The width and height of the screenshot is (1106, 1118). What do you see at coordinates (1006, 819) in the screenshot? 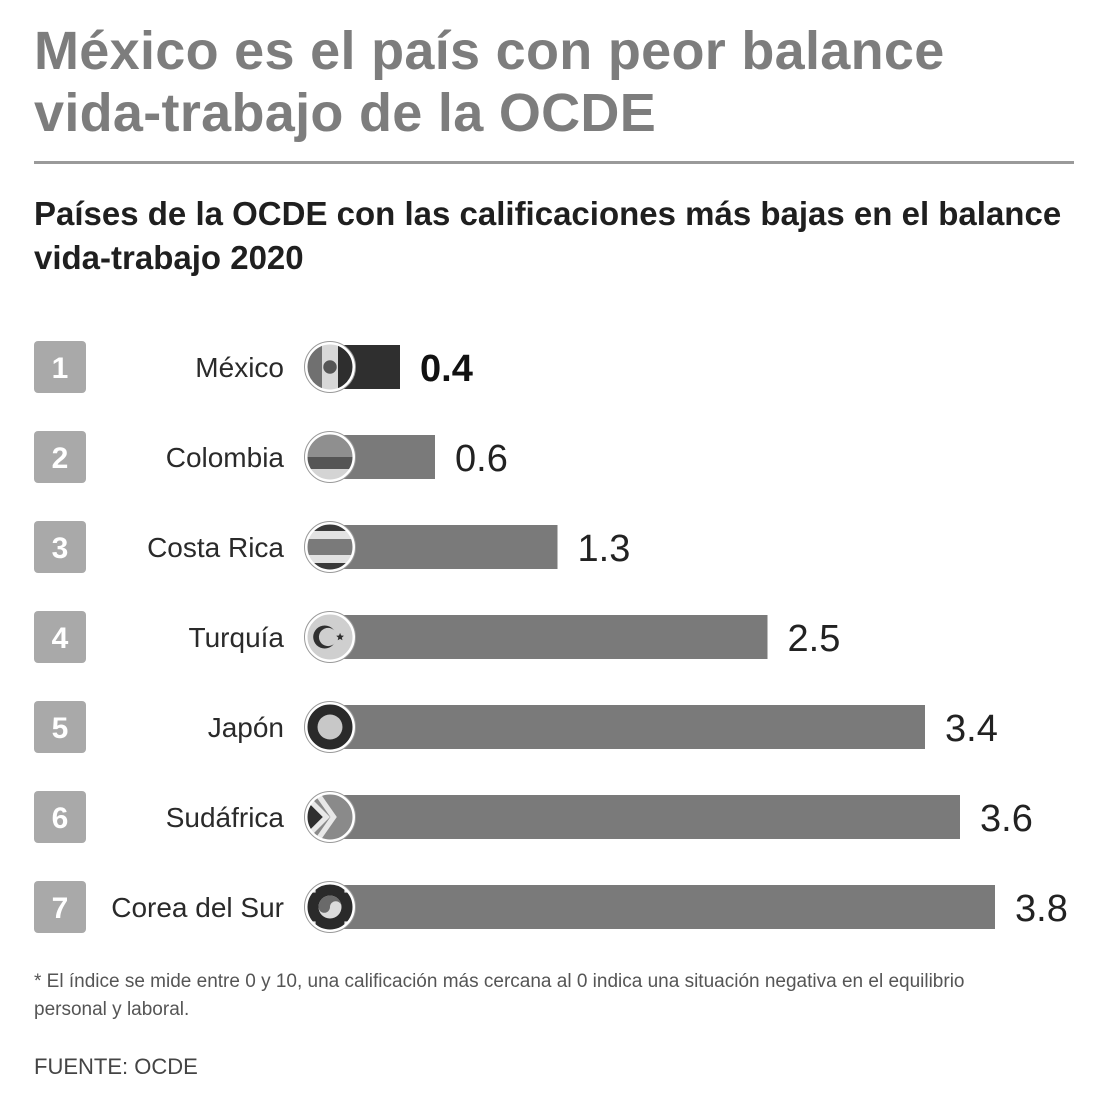
I see `data-label: 3.6` at bounding box center [1006, 819].